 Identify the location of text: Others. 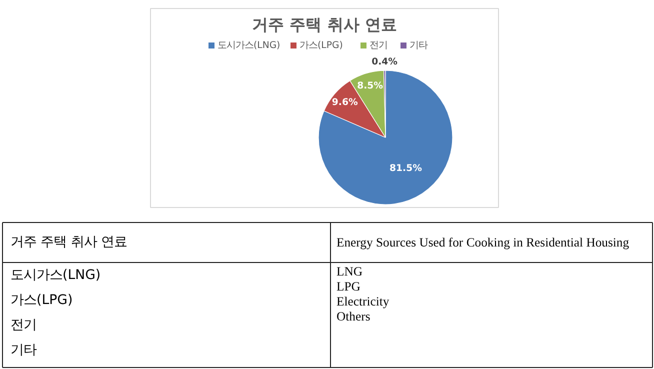
(353, 317).